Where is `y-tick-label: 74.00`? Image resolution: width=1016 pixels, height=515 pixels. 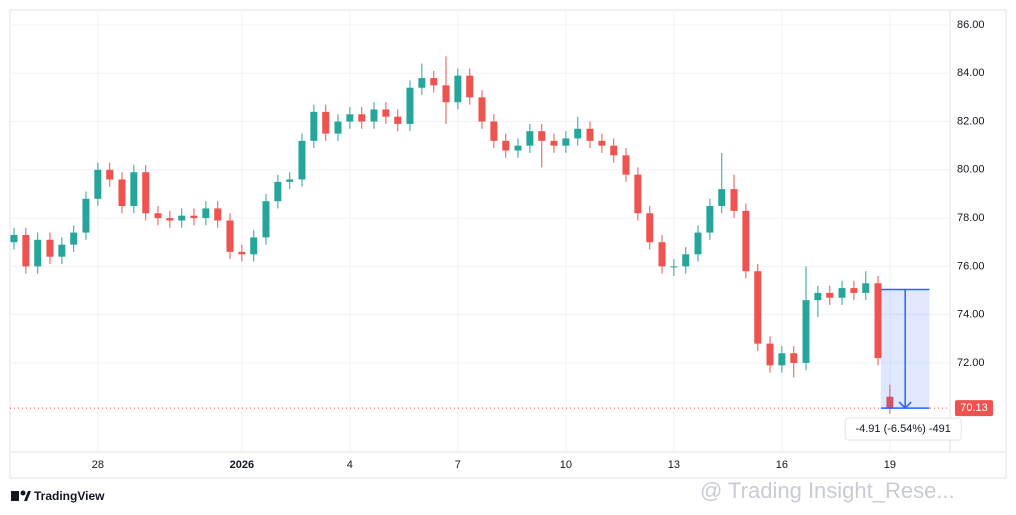
y-tick-label: 74.00 is located at coordinates (971, 315).